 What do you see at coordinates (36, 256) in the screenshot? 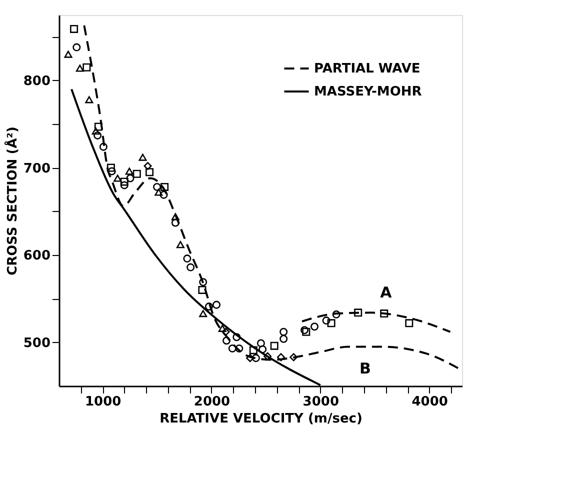
I see `y-tick-label: 600` at bounding box center [36, 256].